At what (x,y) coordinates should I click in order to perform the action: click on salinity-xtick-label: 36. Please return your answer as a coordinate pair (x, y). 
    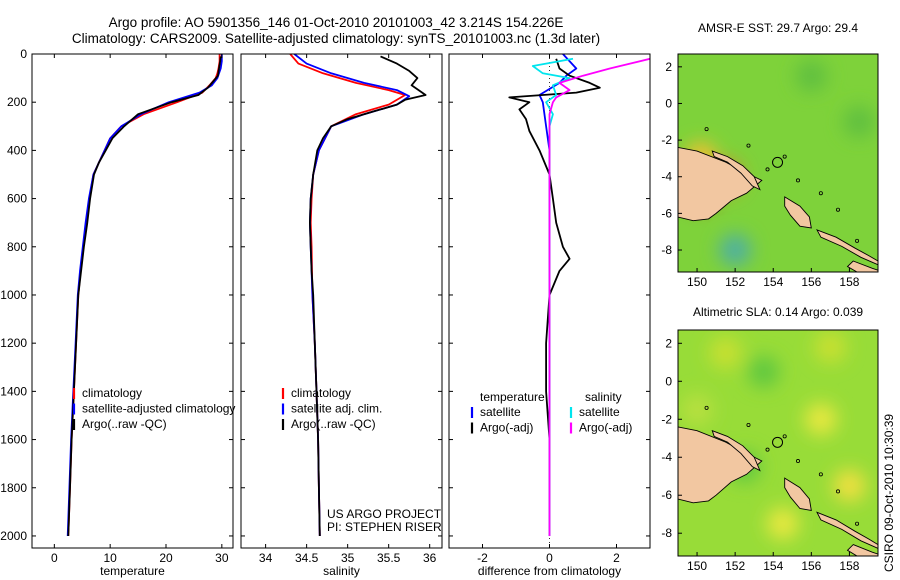
    Looking at the image, I should click on (430, 558).